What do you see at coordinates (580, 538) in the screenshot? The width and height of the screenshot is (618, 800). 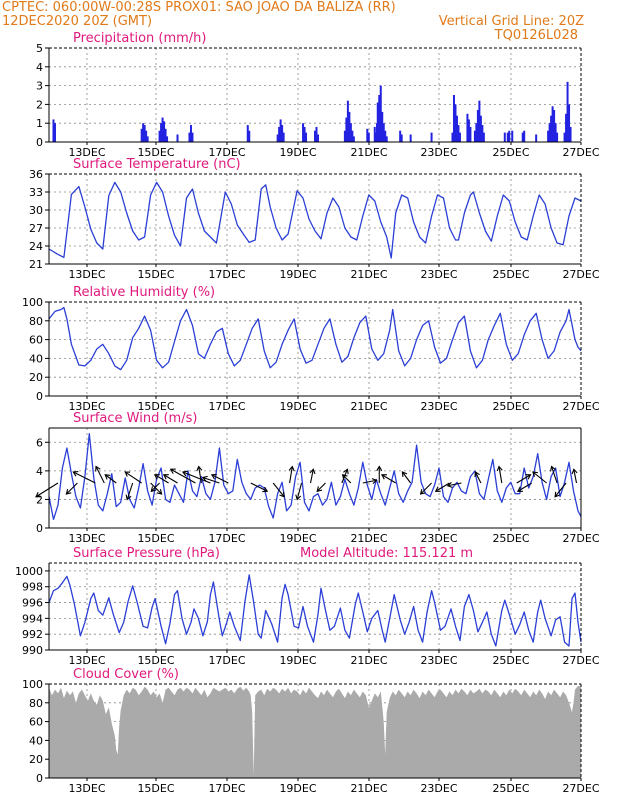 I see `panel-4-xtick-label-7: 27DEC` at bounding box center [580, 538].